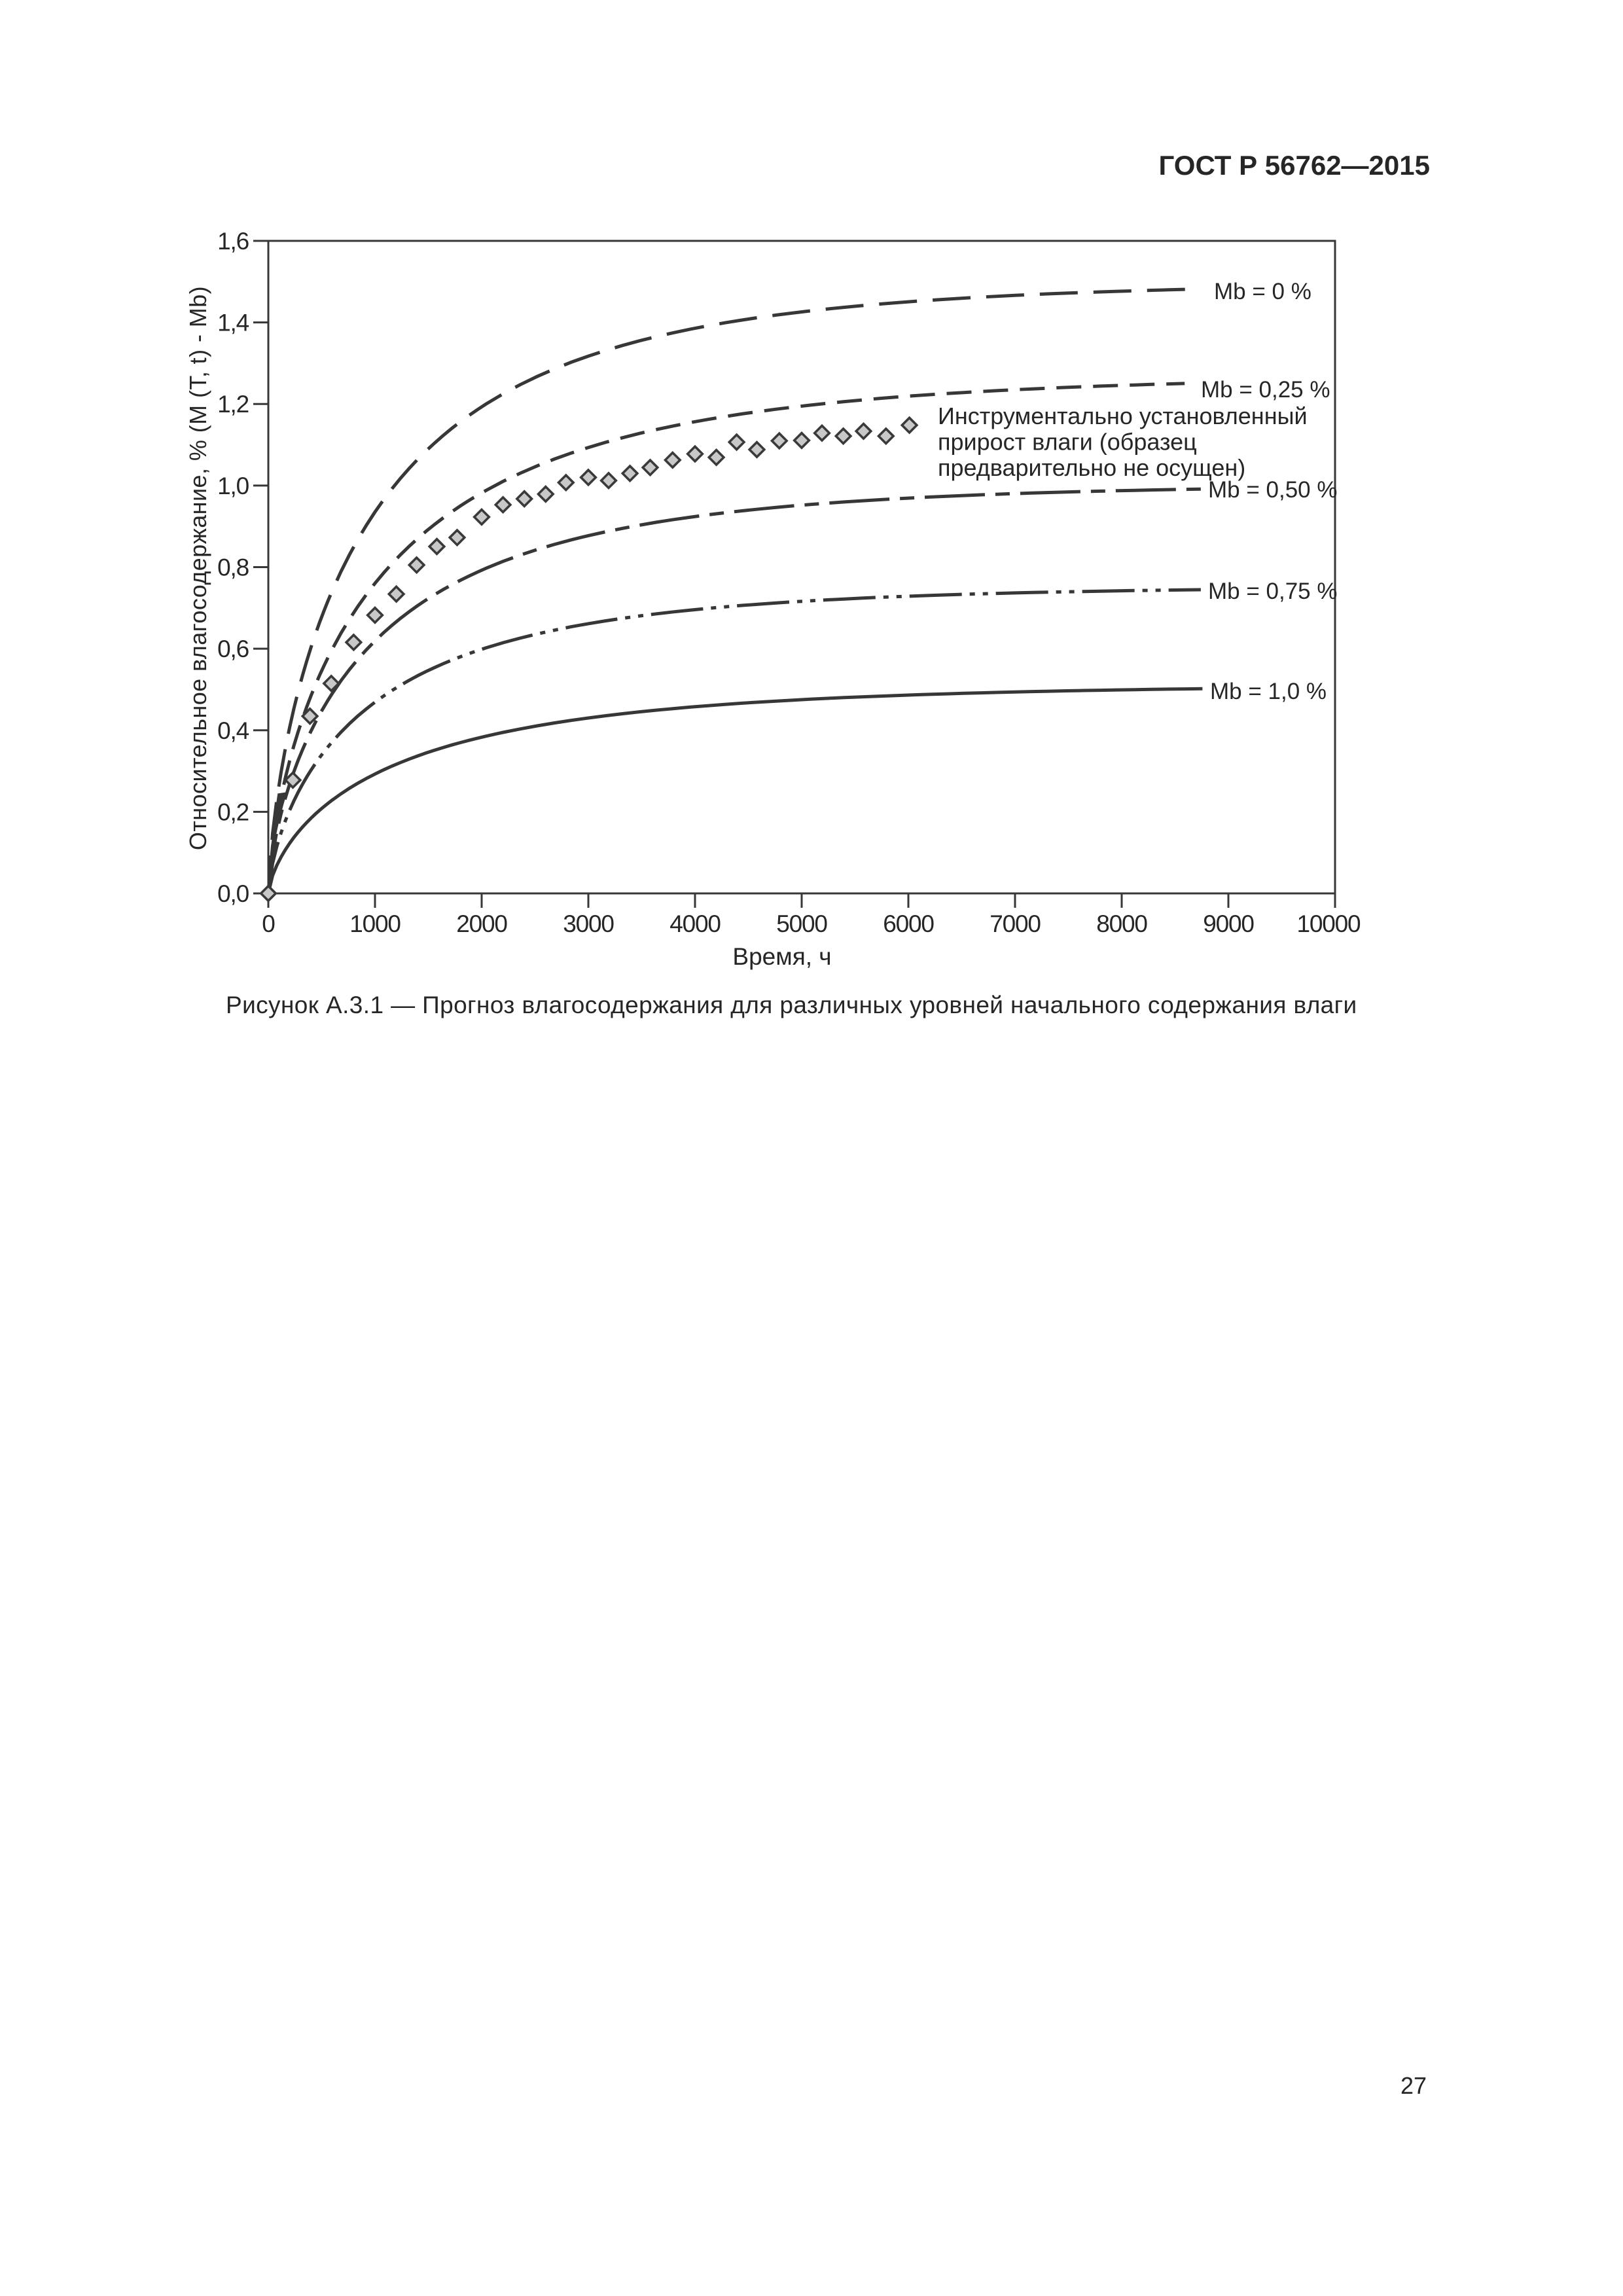 The height and width of the screenshot is (2296, 1623). I want to click on svg-text: 0,4, so click(233, 730).